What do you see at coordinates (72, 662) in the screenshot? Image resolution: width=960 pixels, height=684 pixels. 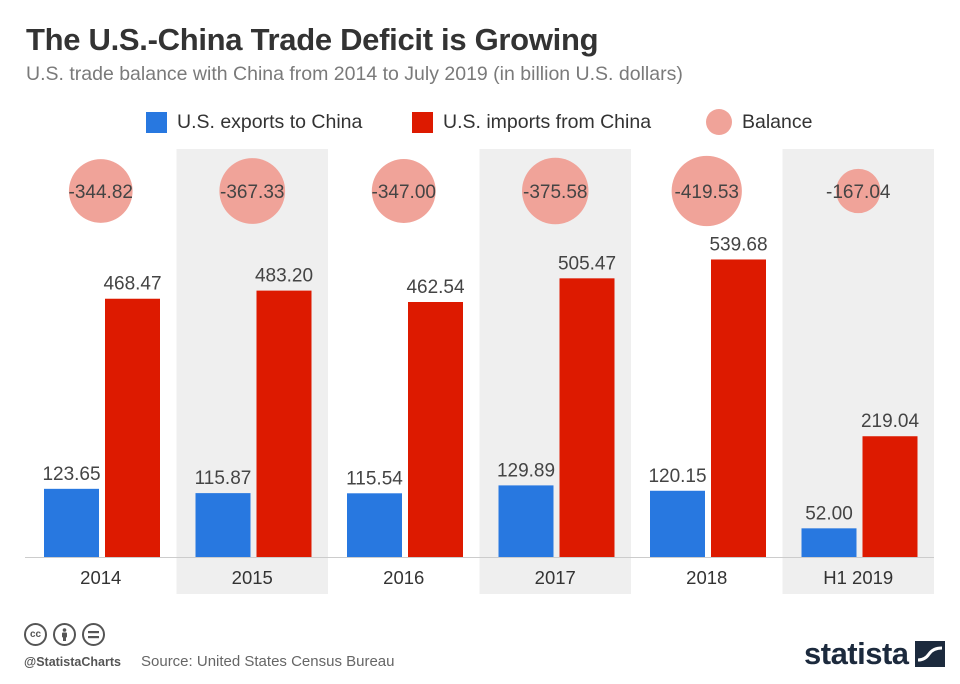 I see `twitter-handle: @StatistaCharts` at bounding box center [72, 662].